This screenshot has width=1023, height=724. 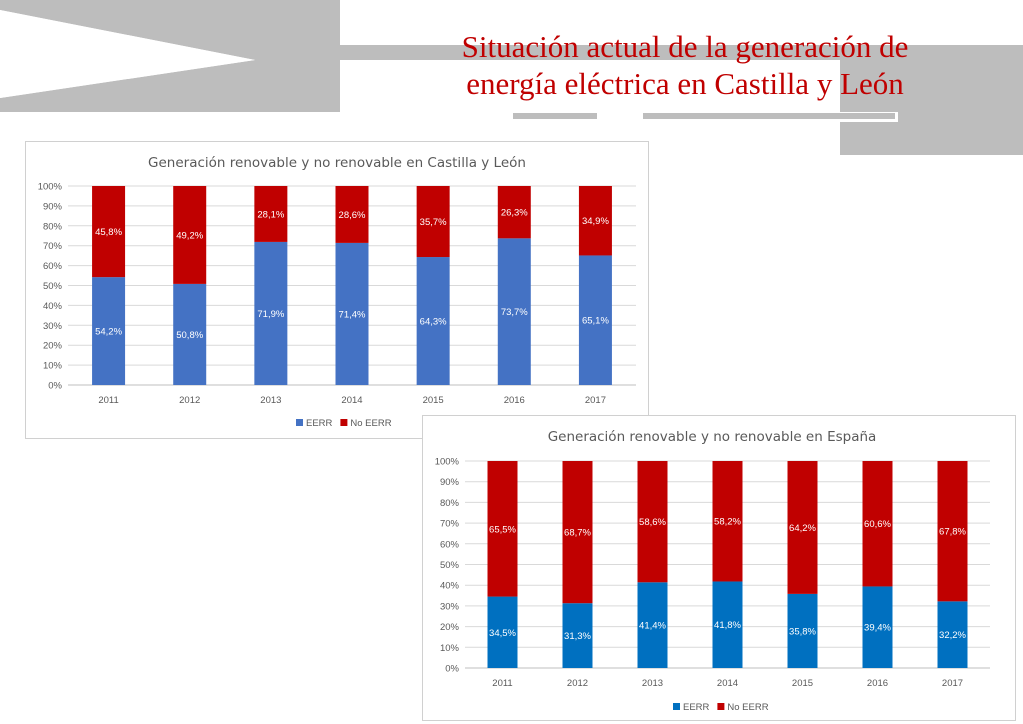 What do you see at coordinates (53, 266) in the screenshot?
I see `y-tick-label: 60%` at bounding box center [53, 266].